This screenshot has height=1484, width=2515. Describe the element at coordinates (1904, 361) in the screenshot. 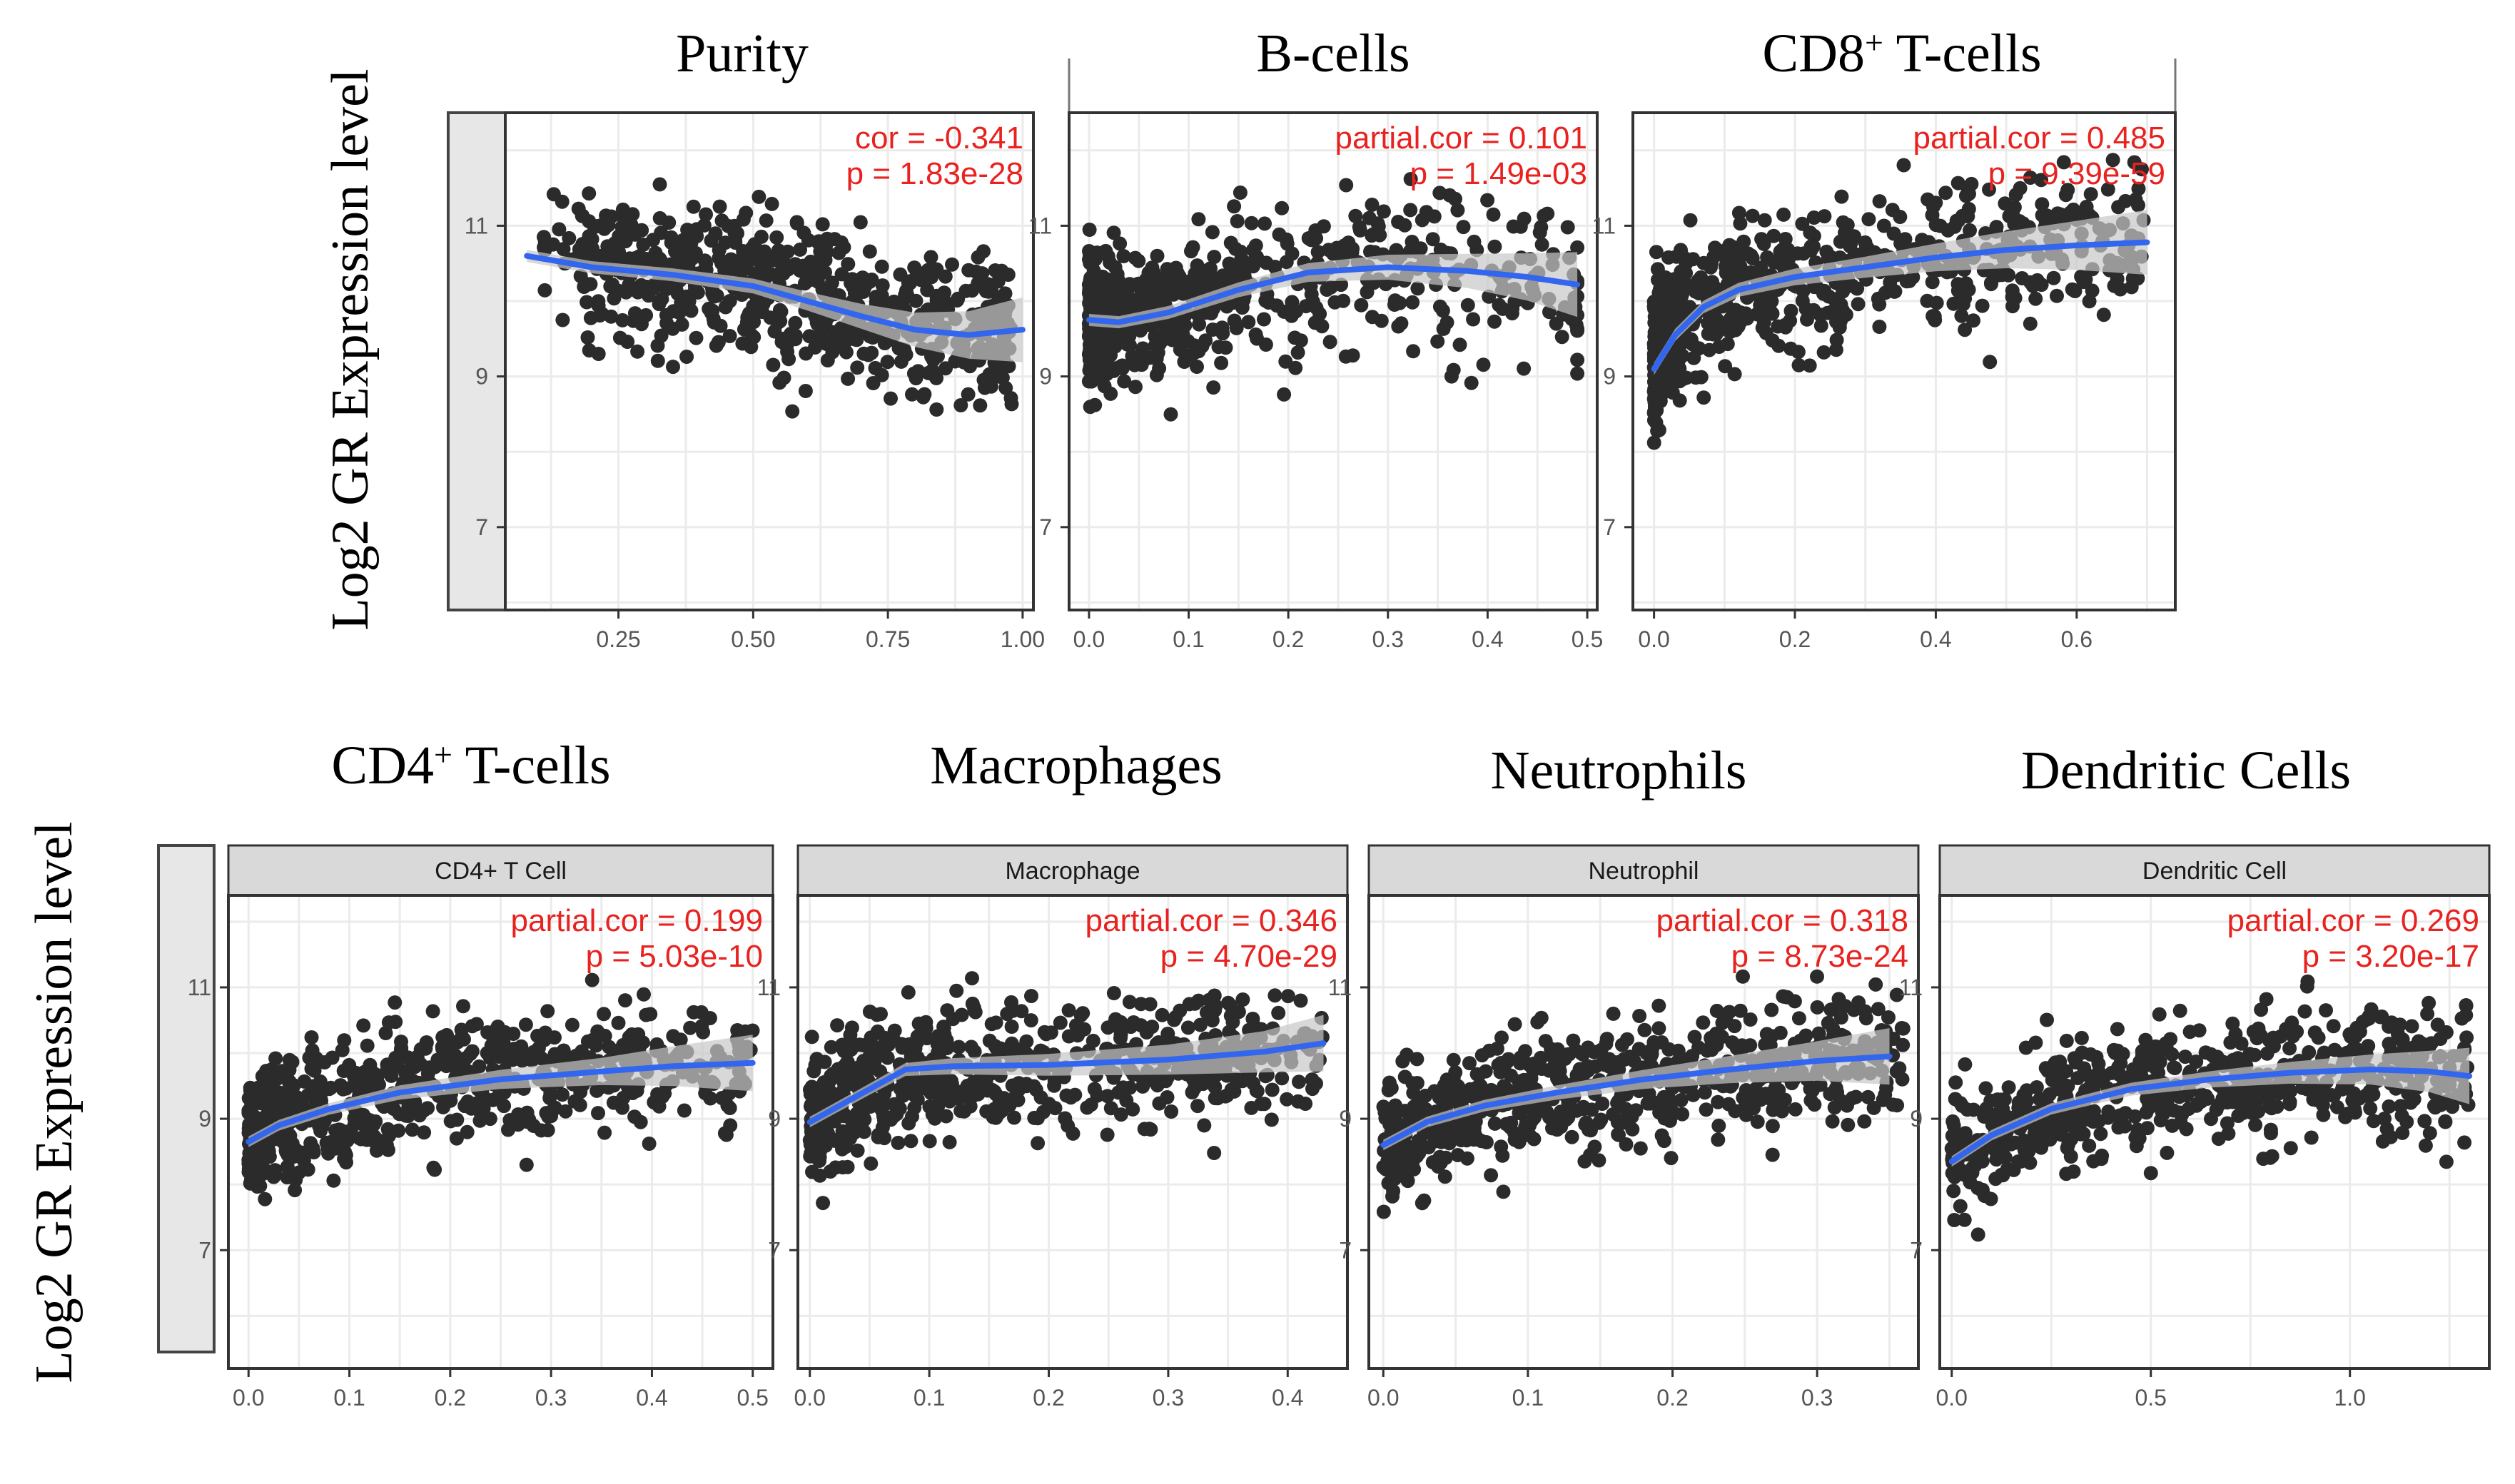

I see `panel-border-cd8` at that location.